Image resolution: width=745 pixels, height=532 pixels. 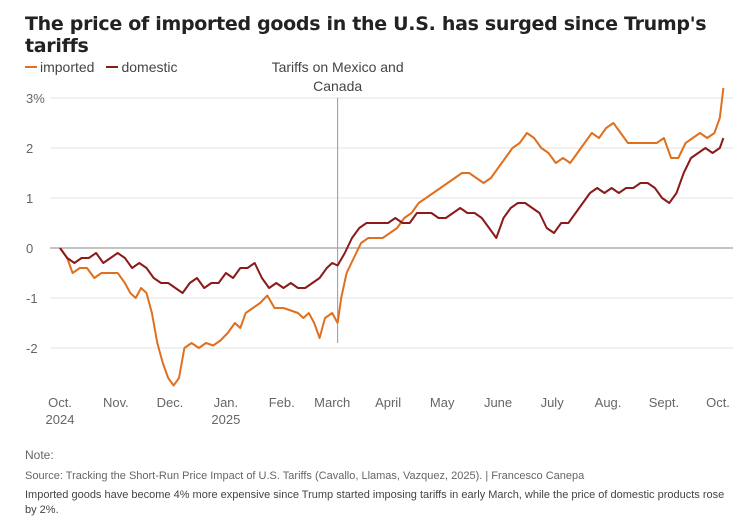 I want to click on legend-label-imported: imported, so click(x=67, y=67).